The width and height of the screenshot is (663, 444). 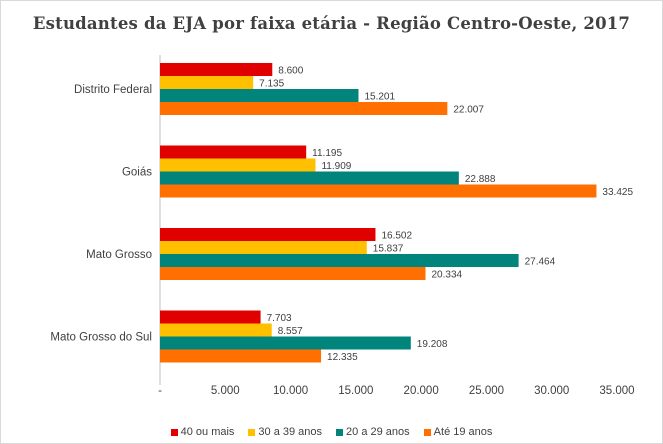 I want to click on category-label: Mato Grosso do Sul, so click(x=101, y=338).